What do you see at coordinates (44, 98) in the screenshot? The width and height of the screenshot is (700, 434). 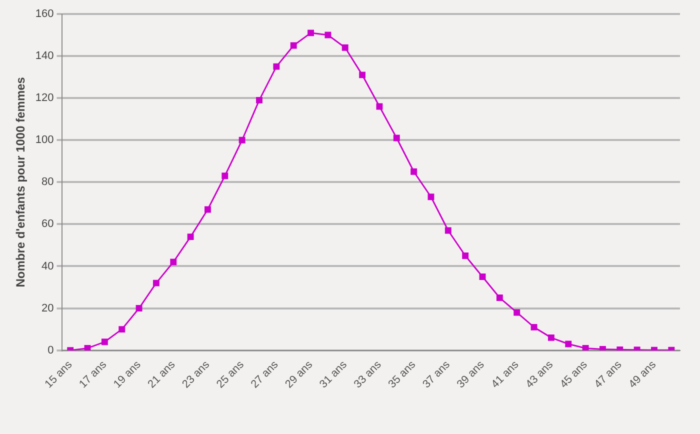 I see `y-tick-label: 120` at bounding box center [44, 98].